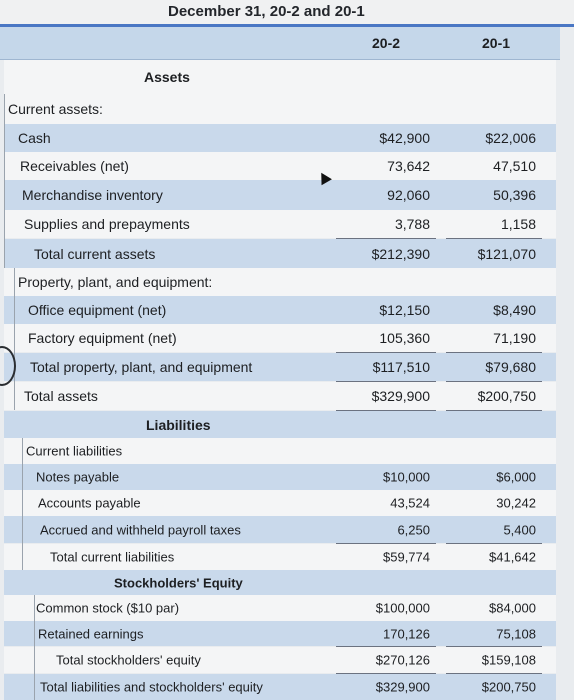 Image resolution: width=574 pixels, height=700 pixels. What do you see at coordinates (516, 503) in the screenshot?
I see `value-20-1: 30,242` at bounding box center [516, 503].